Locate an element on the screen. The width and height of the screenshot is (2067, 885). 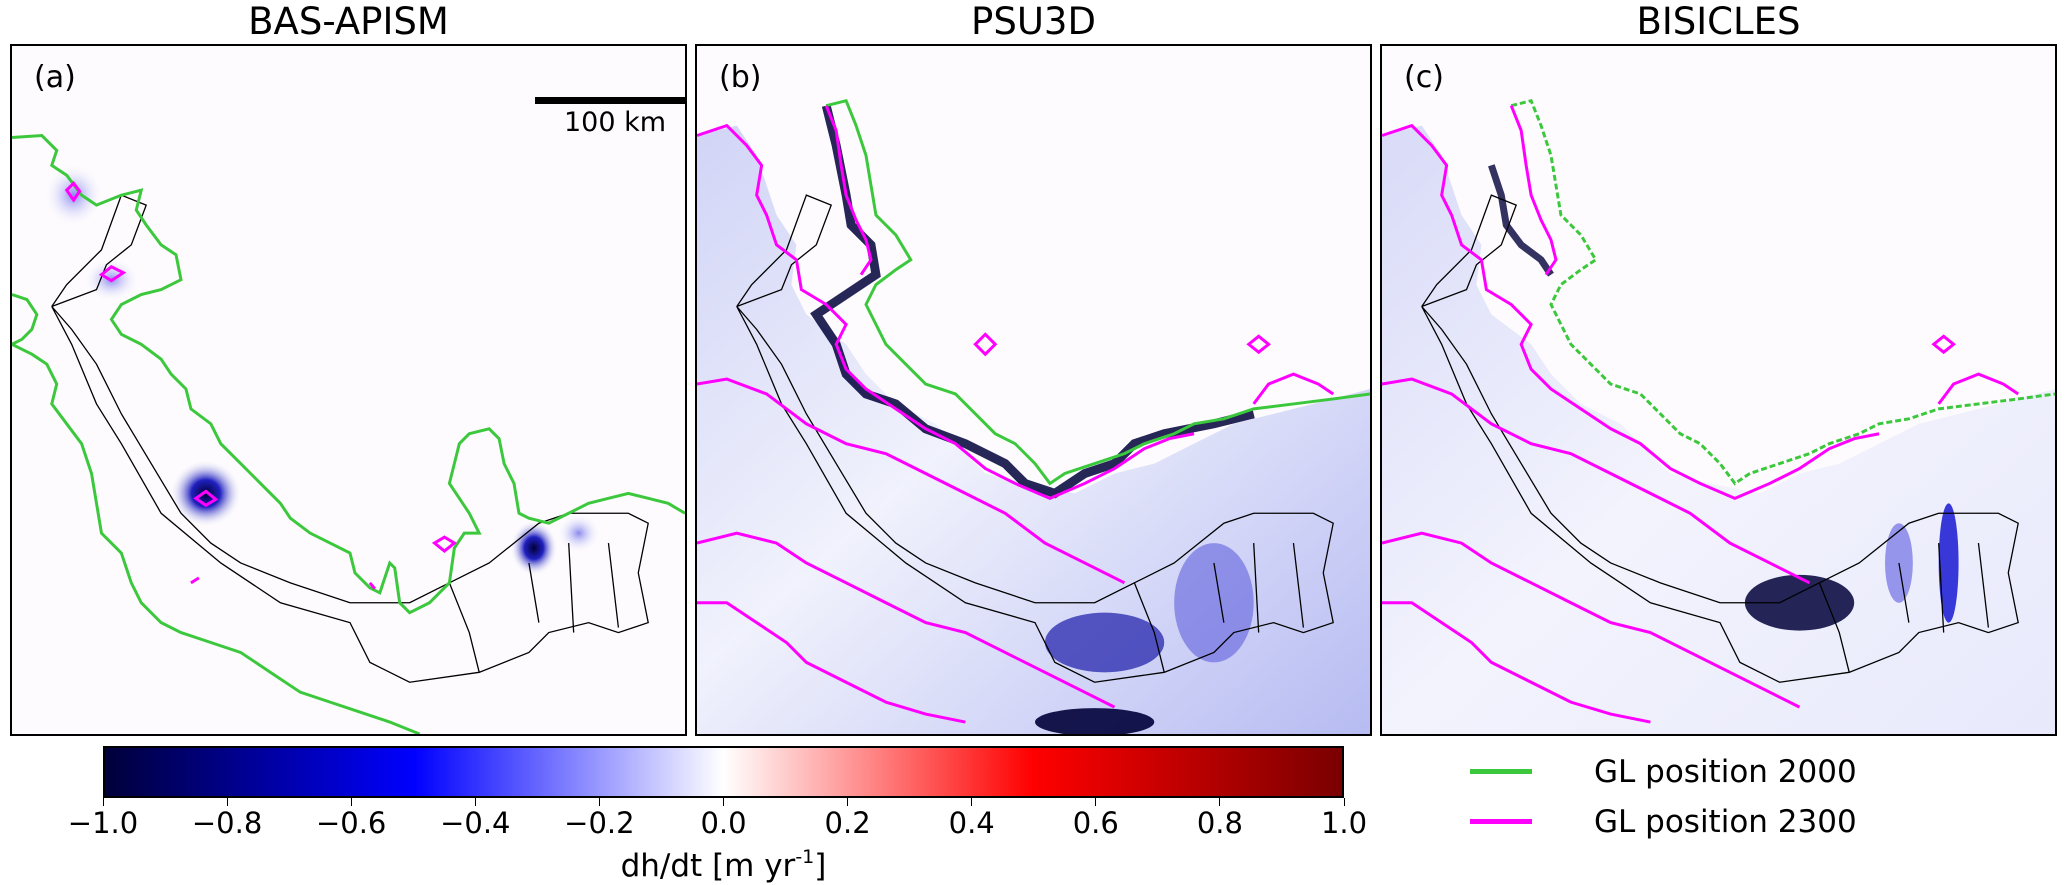
colorbar-tick-label: −0.2 is located at coordinates (599, 823).